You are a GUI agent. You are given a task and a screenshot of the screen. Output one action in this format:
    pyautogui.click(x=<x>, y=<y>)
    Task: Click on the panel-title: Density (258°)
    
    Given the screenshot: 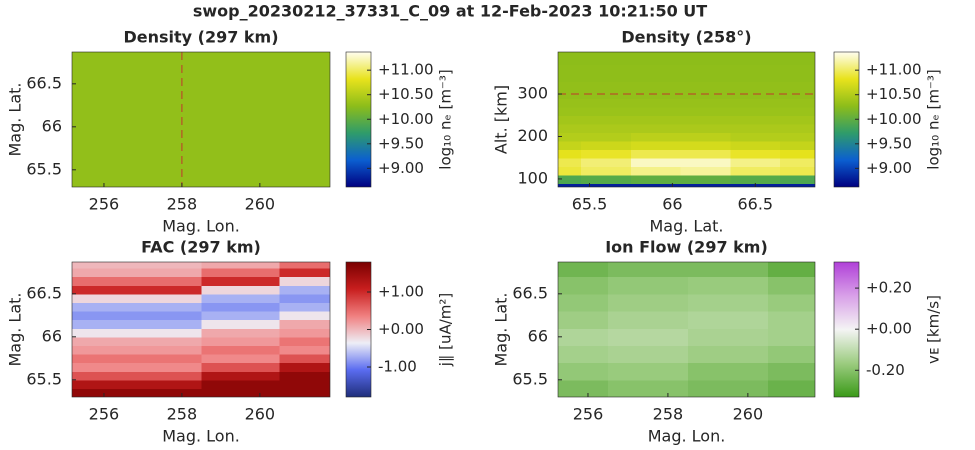 What is the action you would take?
    pyautogui.click(x=686, y=37)
    